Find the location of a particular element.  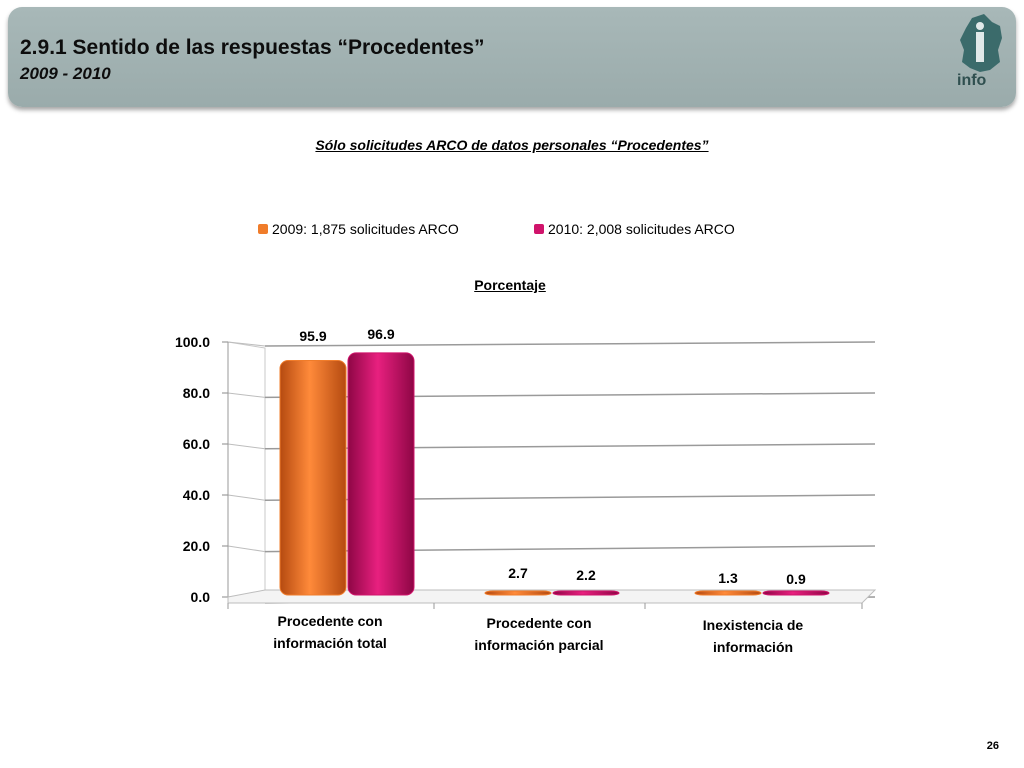

data-label: 2.7 is located at coordinates (518, 573).